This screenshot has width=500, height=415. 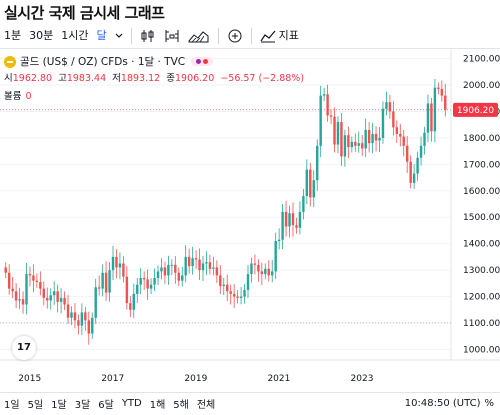 I want to click on range-3m-button: 3달, so click(x=82, y=405).